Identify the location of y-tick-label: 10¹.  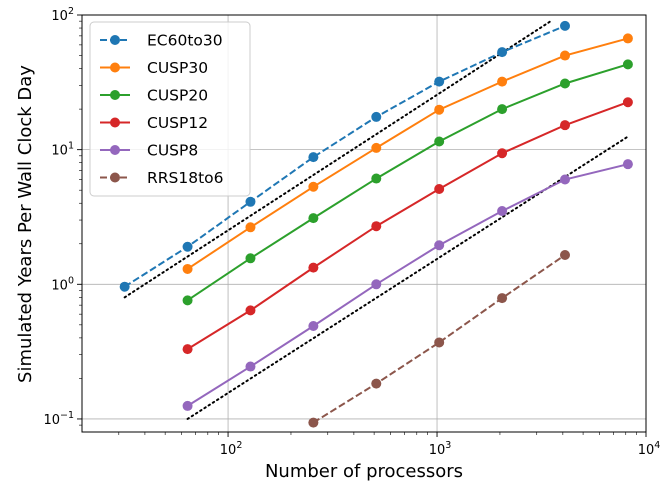
(62, 150).